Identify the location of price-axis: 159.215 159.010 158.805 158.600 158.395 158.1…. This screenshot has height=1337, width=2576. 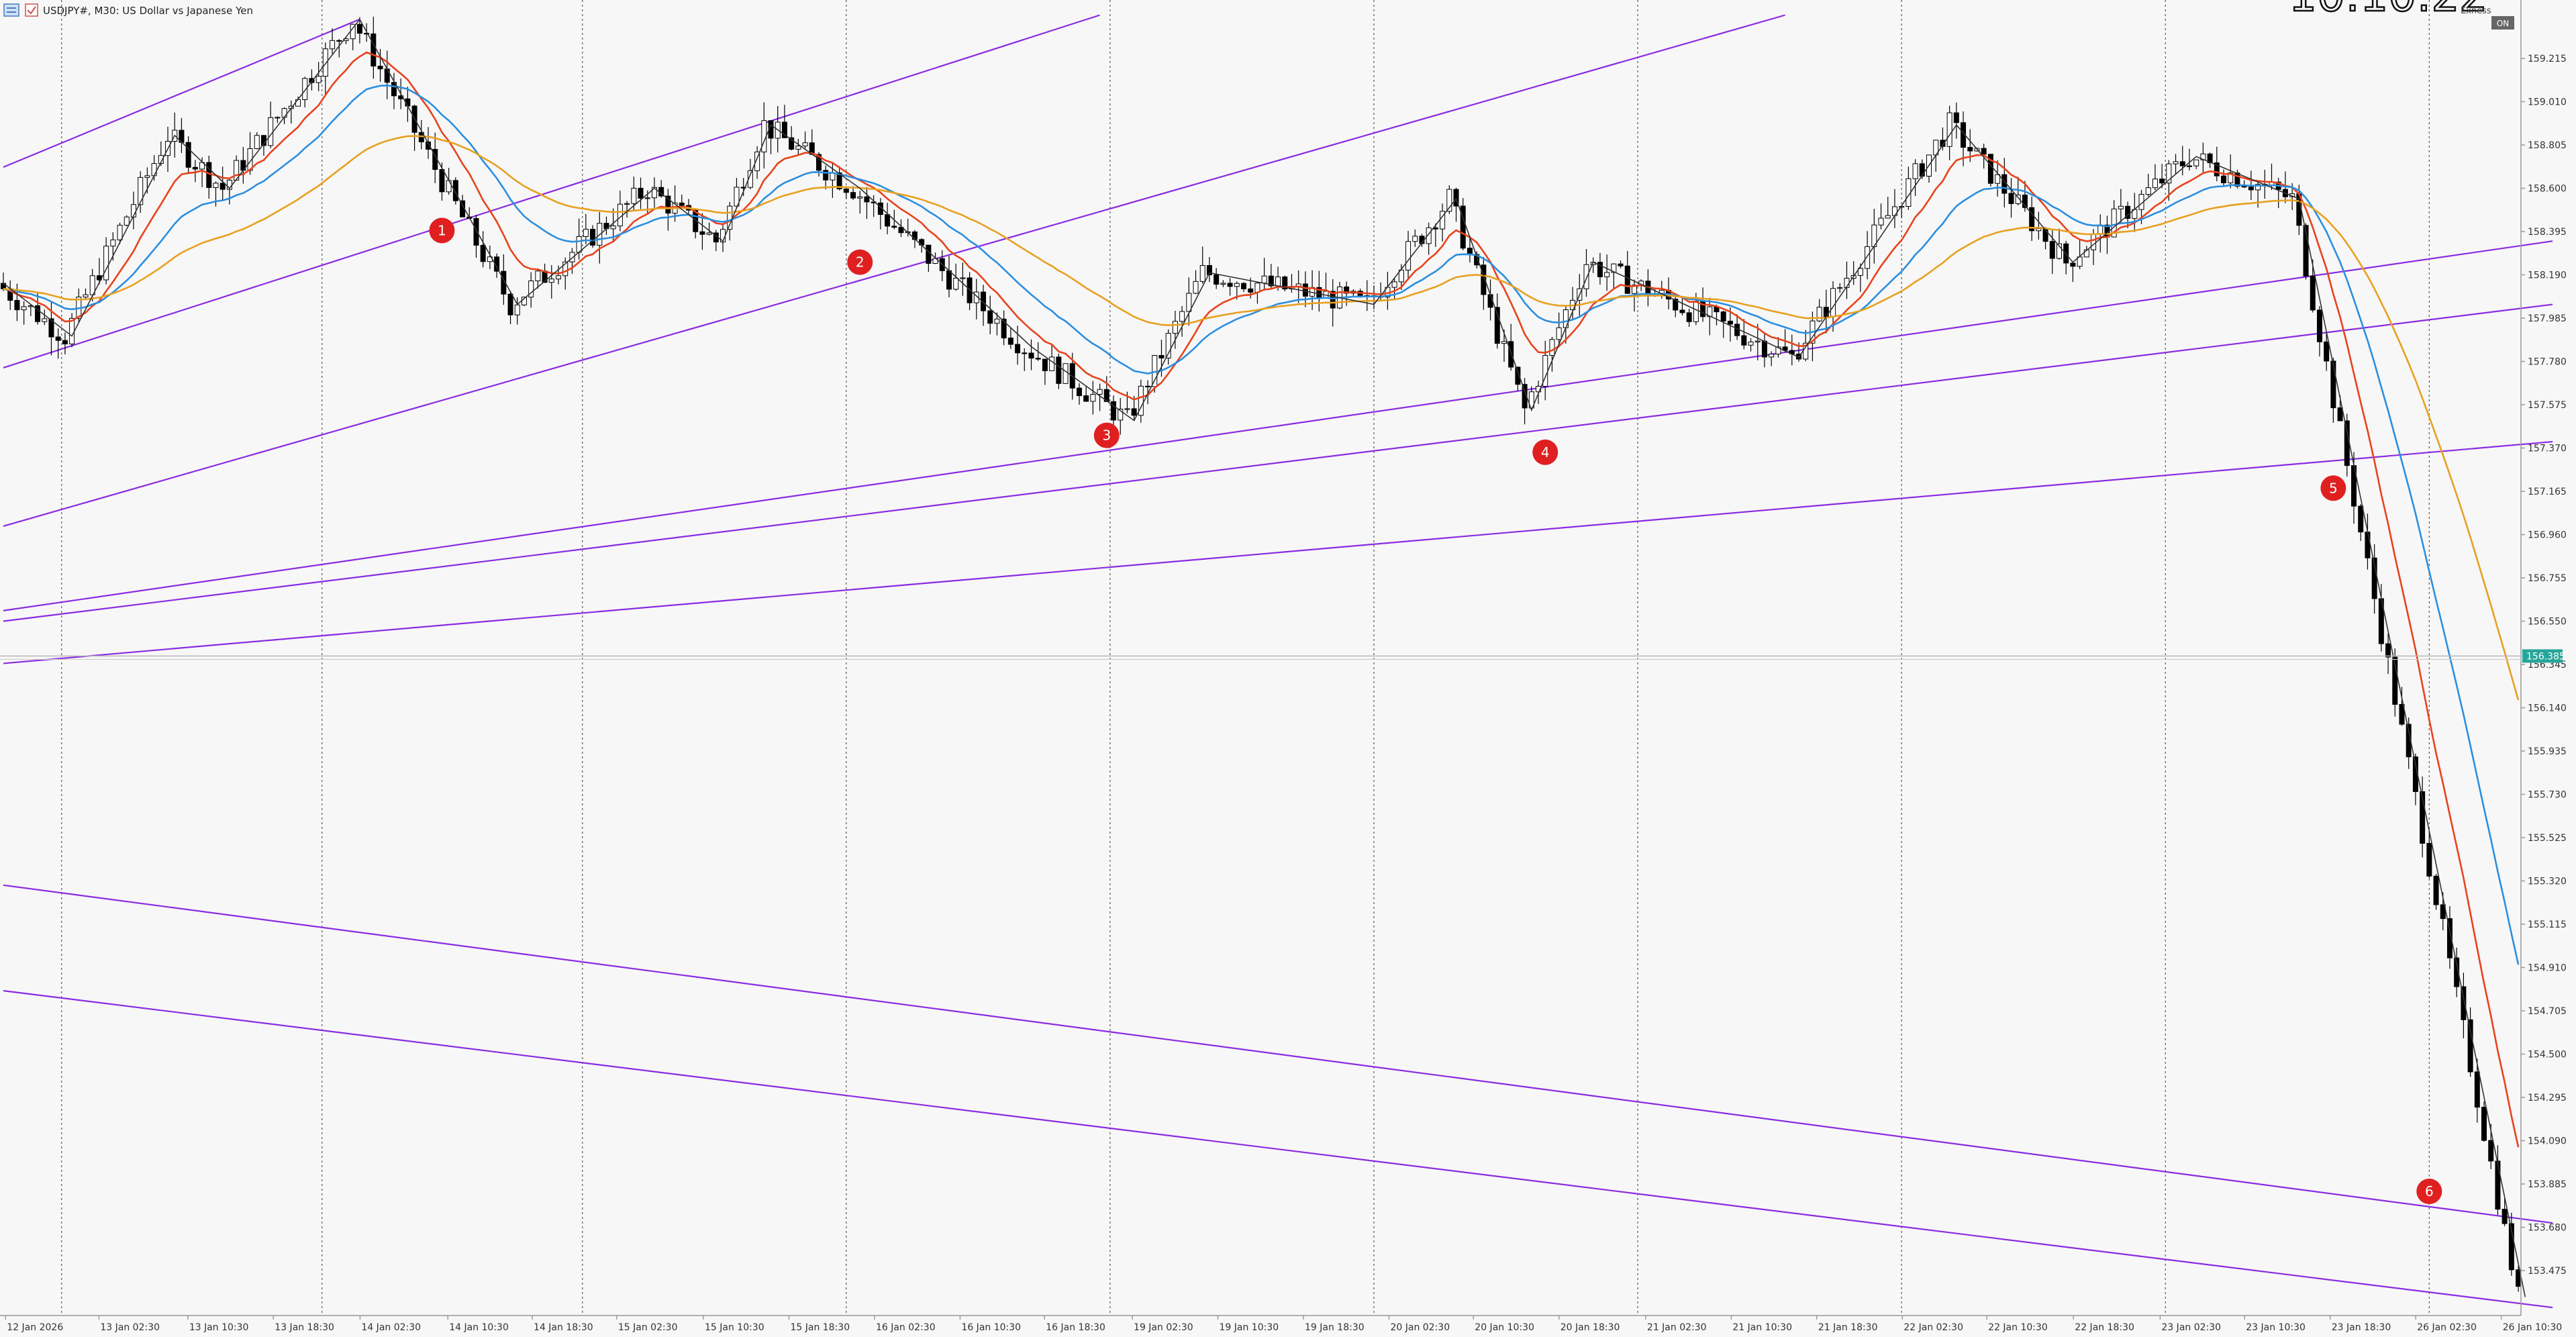
(2543, 658).